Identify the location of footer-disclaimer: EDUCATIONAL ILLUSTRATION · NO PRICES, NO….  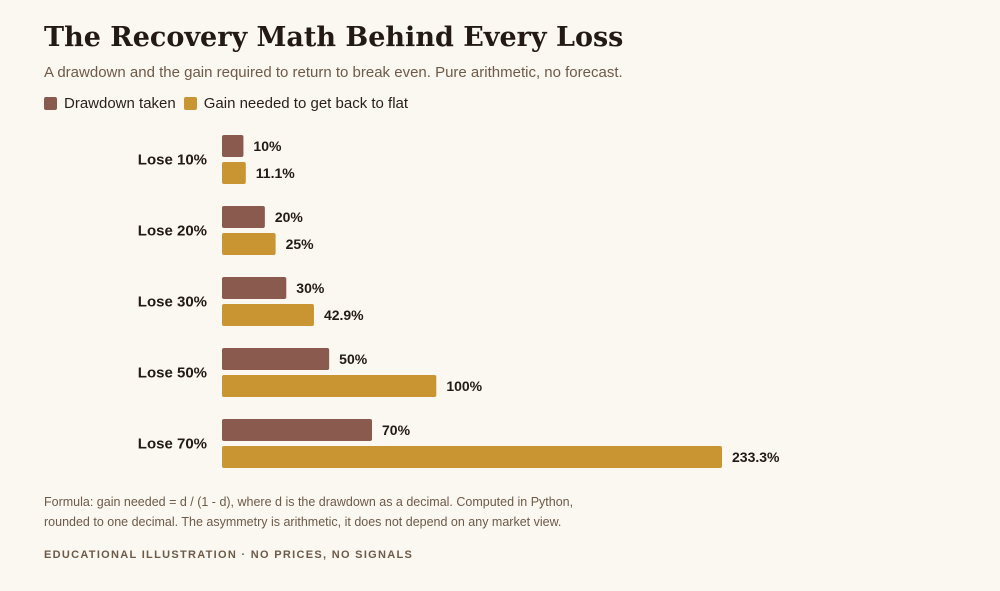
(229, 555).